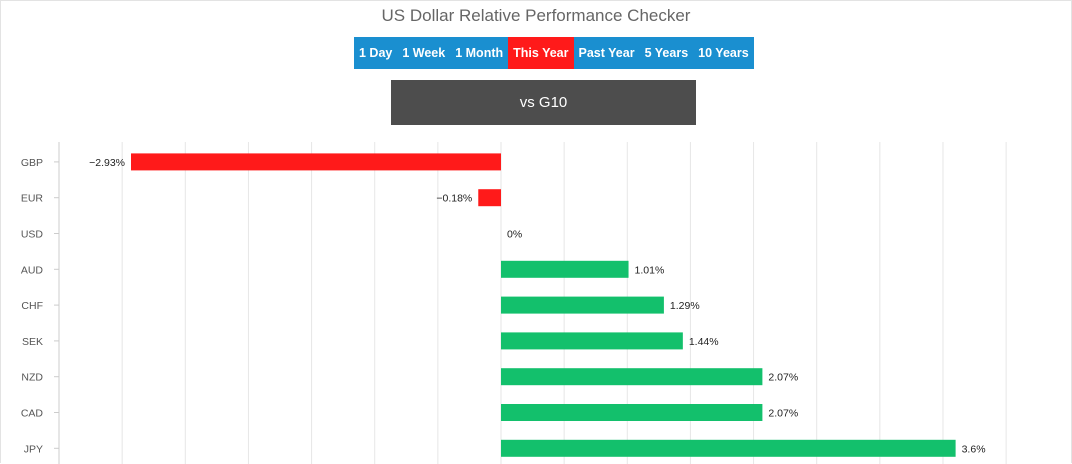  What do you see at coordinates (479, 53) in the screenshot?
I see `tab-1-month: 1 Month` at bounding box center [479, 53].